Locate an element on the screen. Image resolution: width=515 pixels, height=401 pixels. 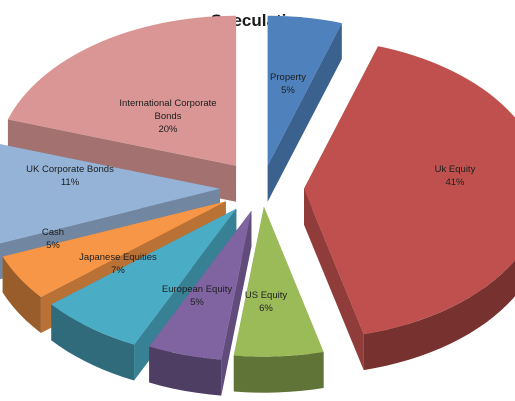
data-label-line: Bonds is located at coordinates (168, 116).